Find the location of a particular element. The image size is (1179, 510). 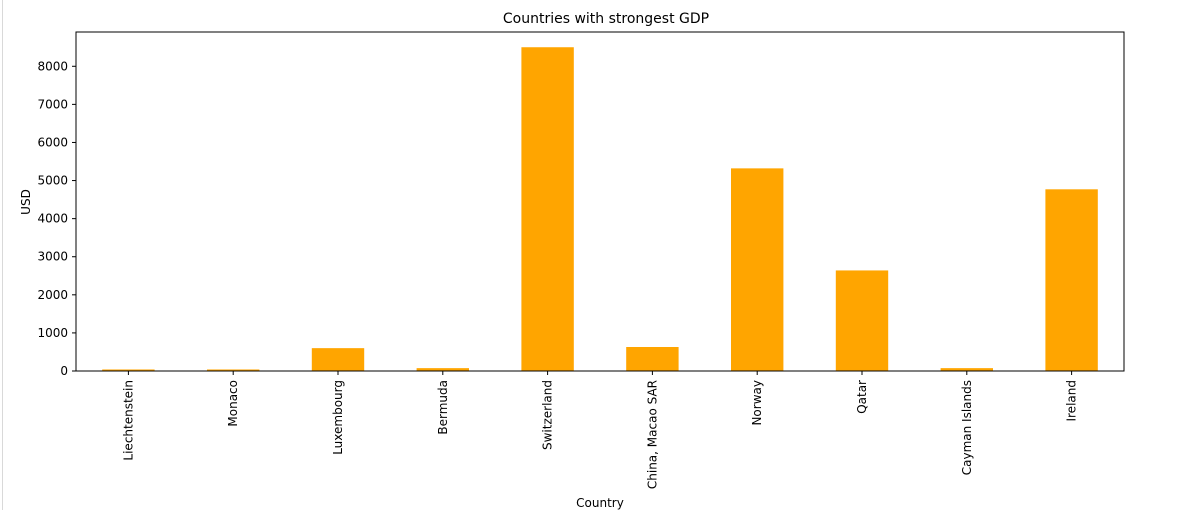

y-tick-label: 2000 is located at coordinates (52, 295).